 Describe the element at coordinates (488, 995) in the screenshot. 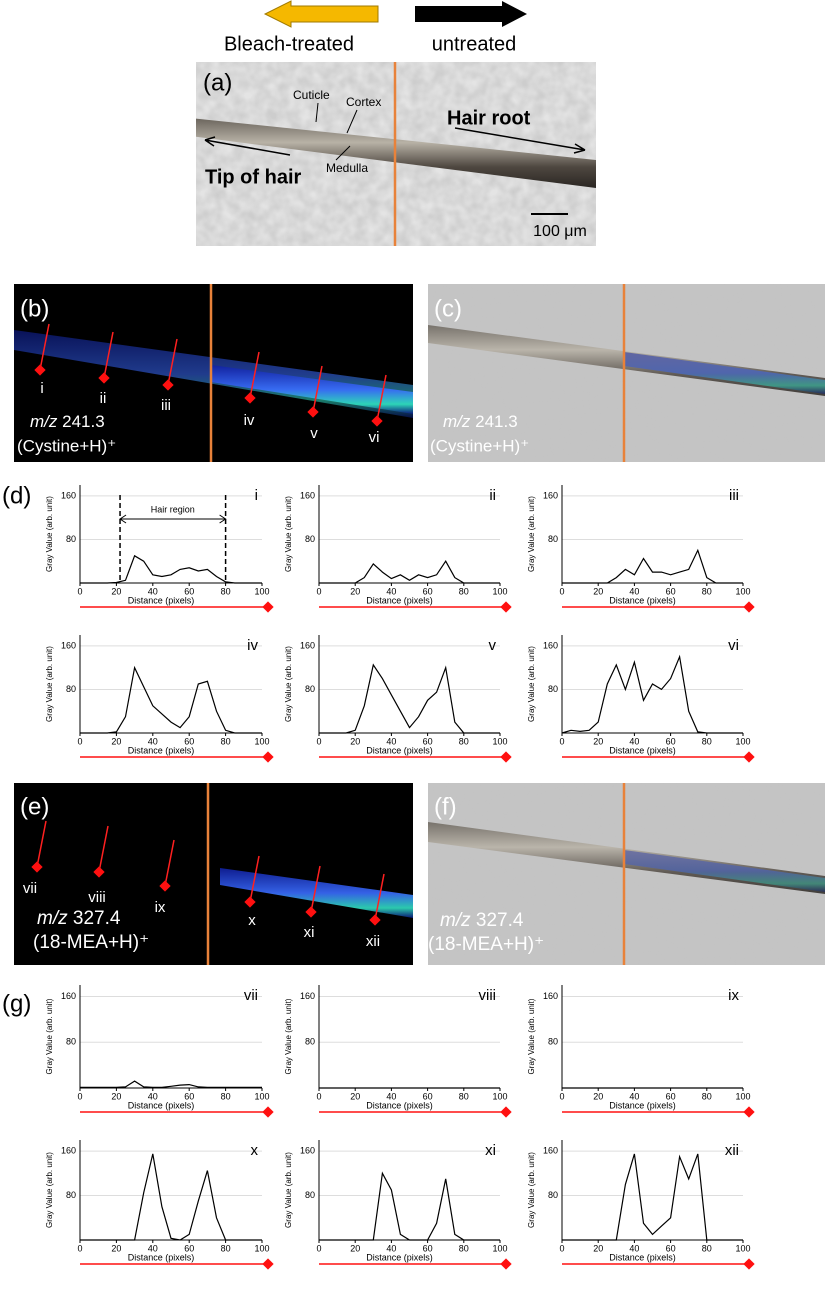

I see `chart-label: viii` at that location.